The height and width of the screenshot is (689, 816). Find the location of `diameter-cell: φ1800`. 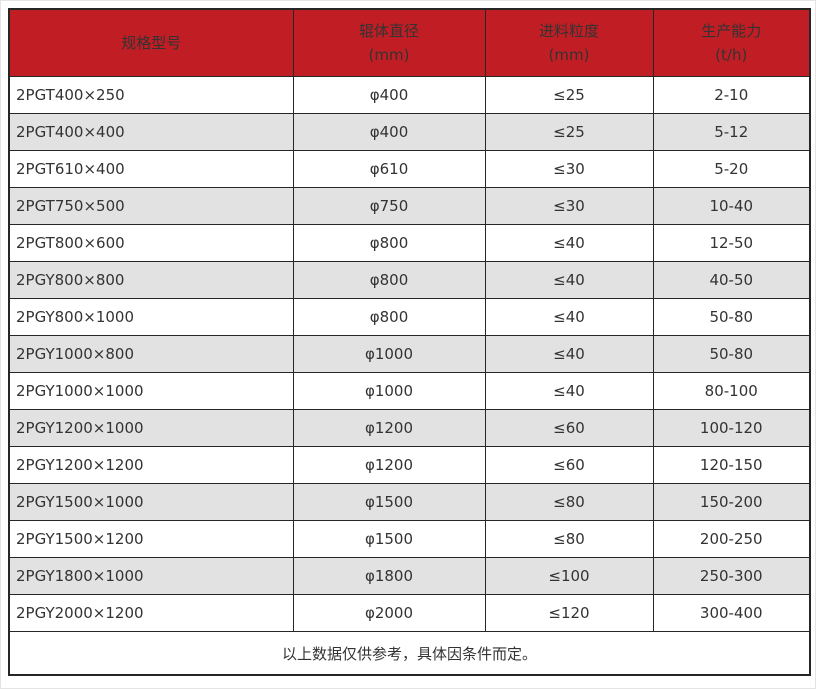

diameter-cell: φ1800 is located at coordinates (389, 576).